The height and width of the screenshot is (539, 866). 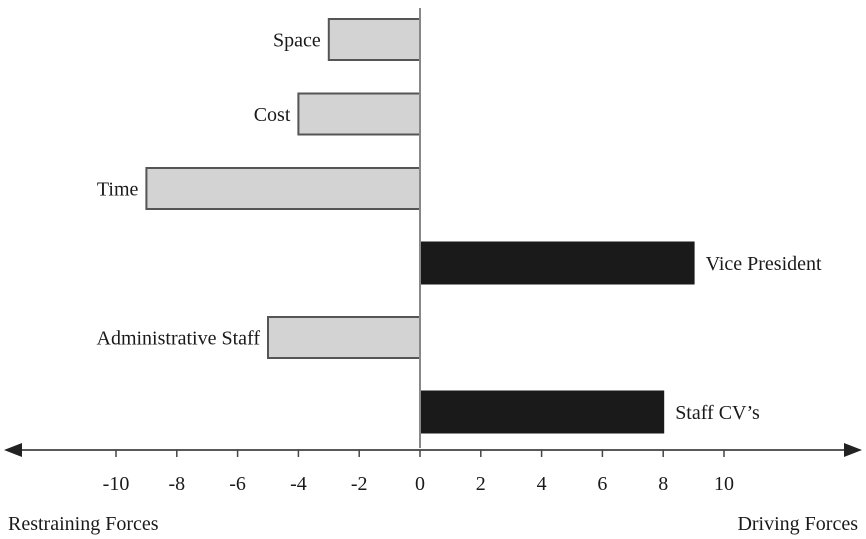 What do you see at coordinates (433, 450) in the screenshot?
I see `x-axis` at bounding box center [433, 450].